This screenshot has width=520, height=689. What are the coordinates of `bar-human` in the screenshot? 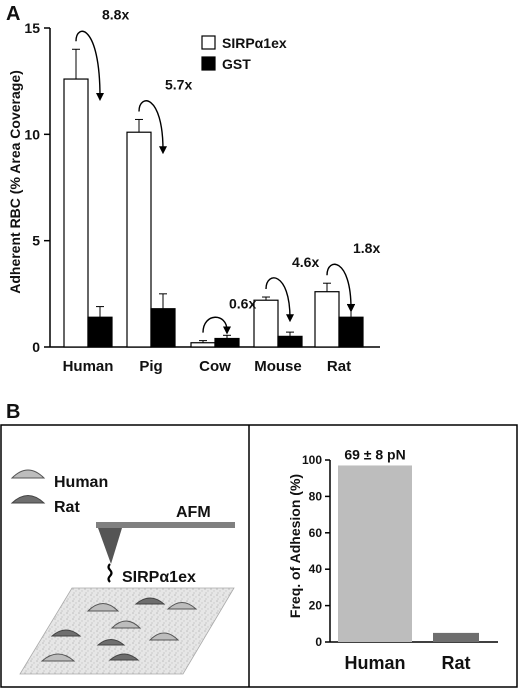 It's located at (375, 553).